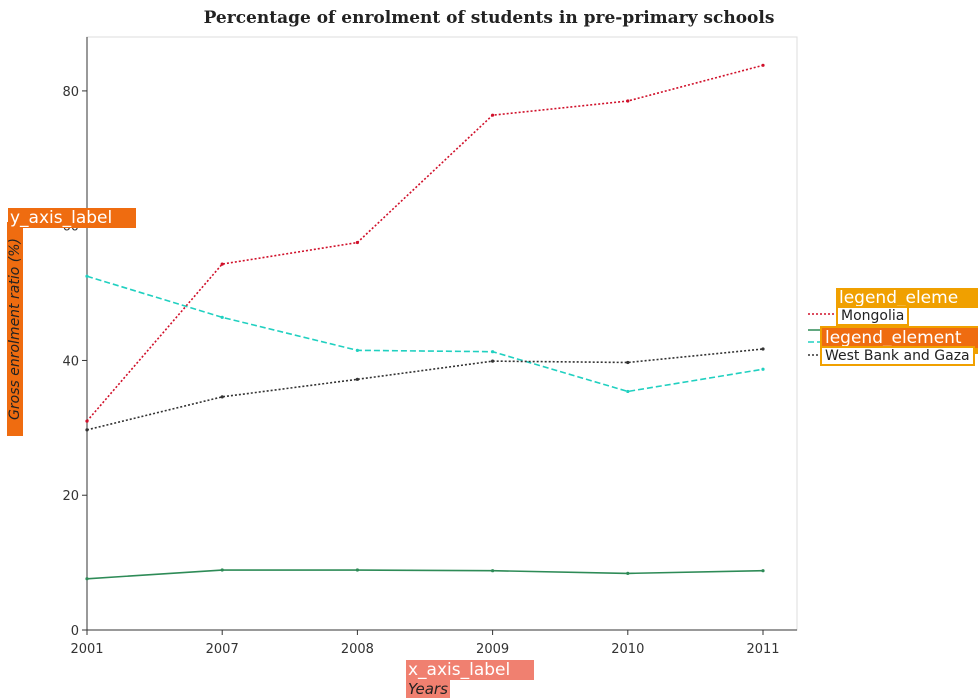 This screenshot has width=978, height=700. Describe the element at coordinates (70, 496) in the screenshot. I see `y-tick-label: 20` at that location.